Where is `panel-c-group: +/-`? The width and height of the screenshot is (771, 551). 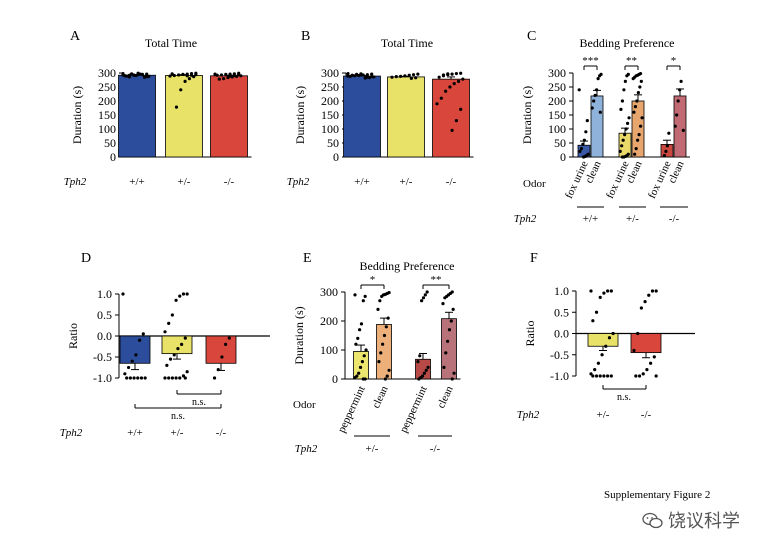 panel-c-group: +/- is located at coordinates (632, 219).